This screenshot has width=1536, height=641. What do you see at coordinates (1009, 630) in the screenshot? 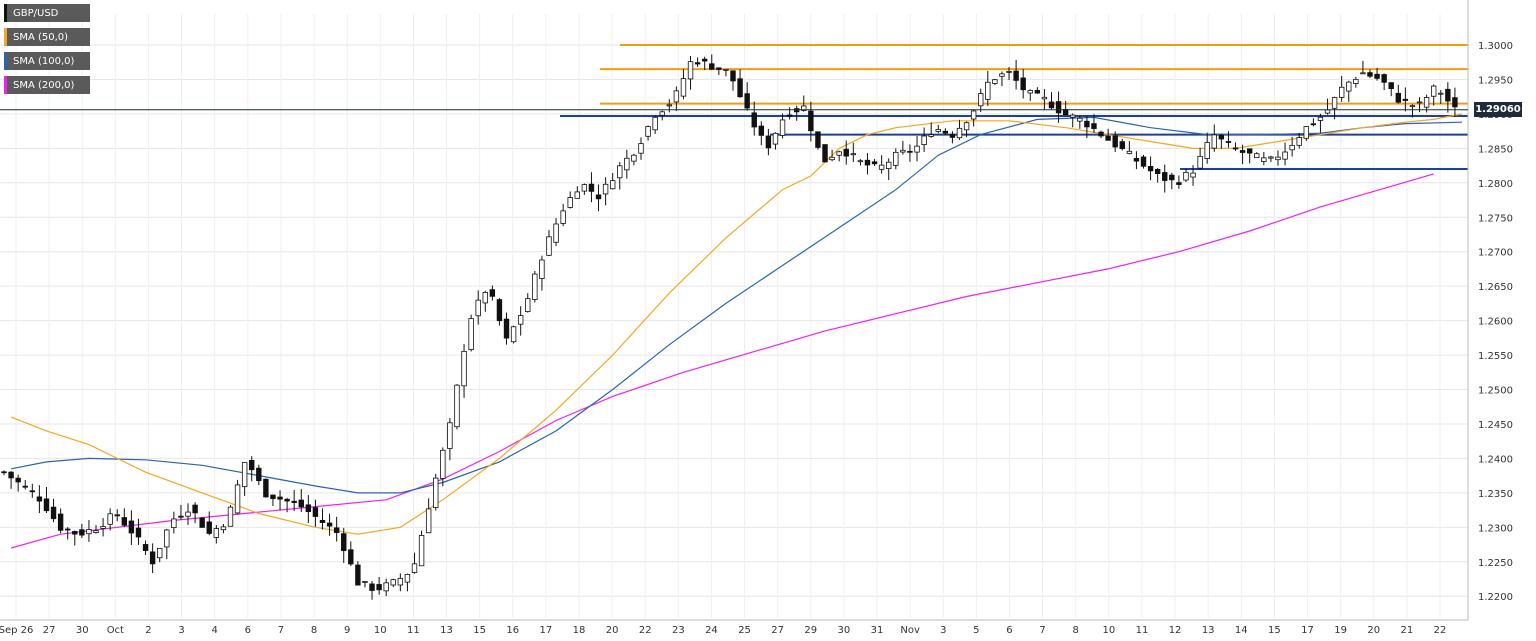
I see `x-tick-label: 6` at bounding box center [1009, 630].